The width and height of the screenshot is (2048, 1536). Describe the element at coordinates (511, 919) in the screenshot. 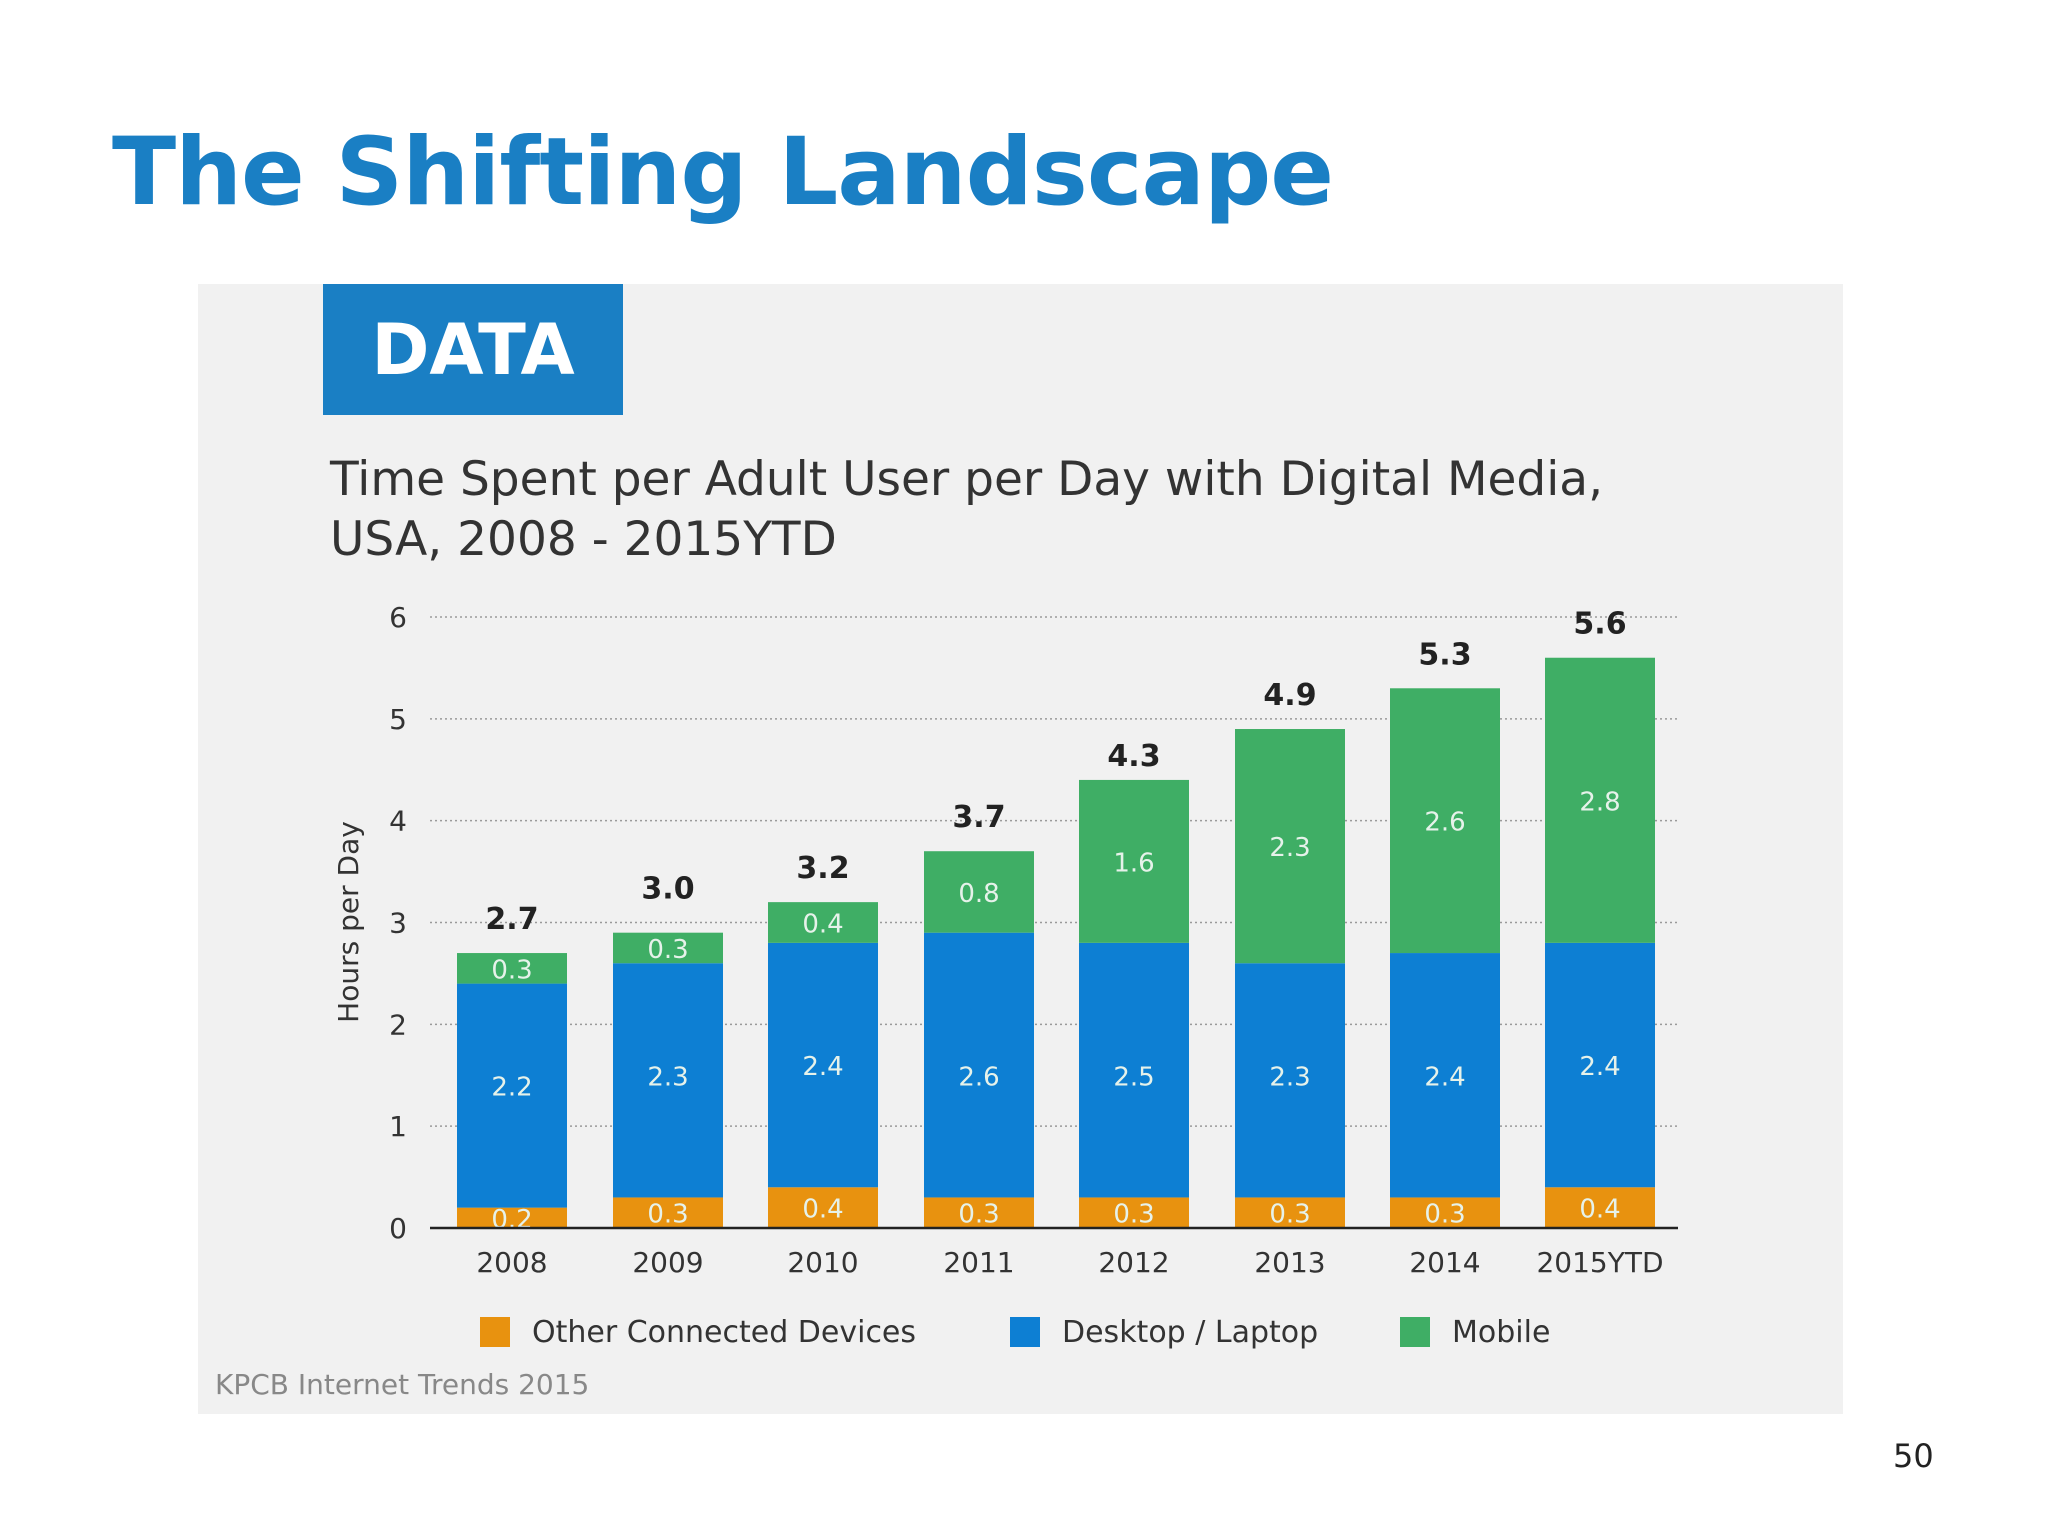

I see `bar-total-label: 2.7` at that location.